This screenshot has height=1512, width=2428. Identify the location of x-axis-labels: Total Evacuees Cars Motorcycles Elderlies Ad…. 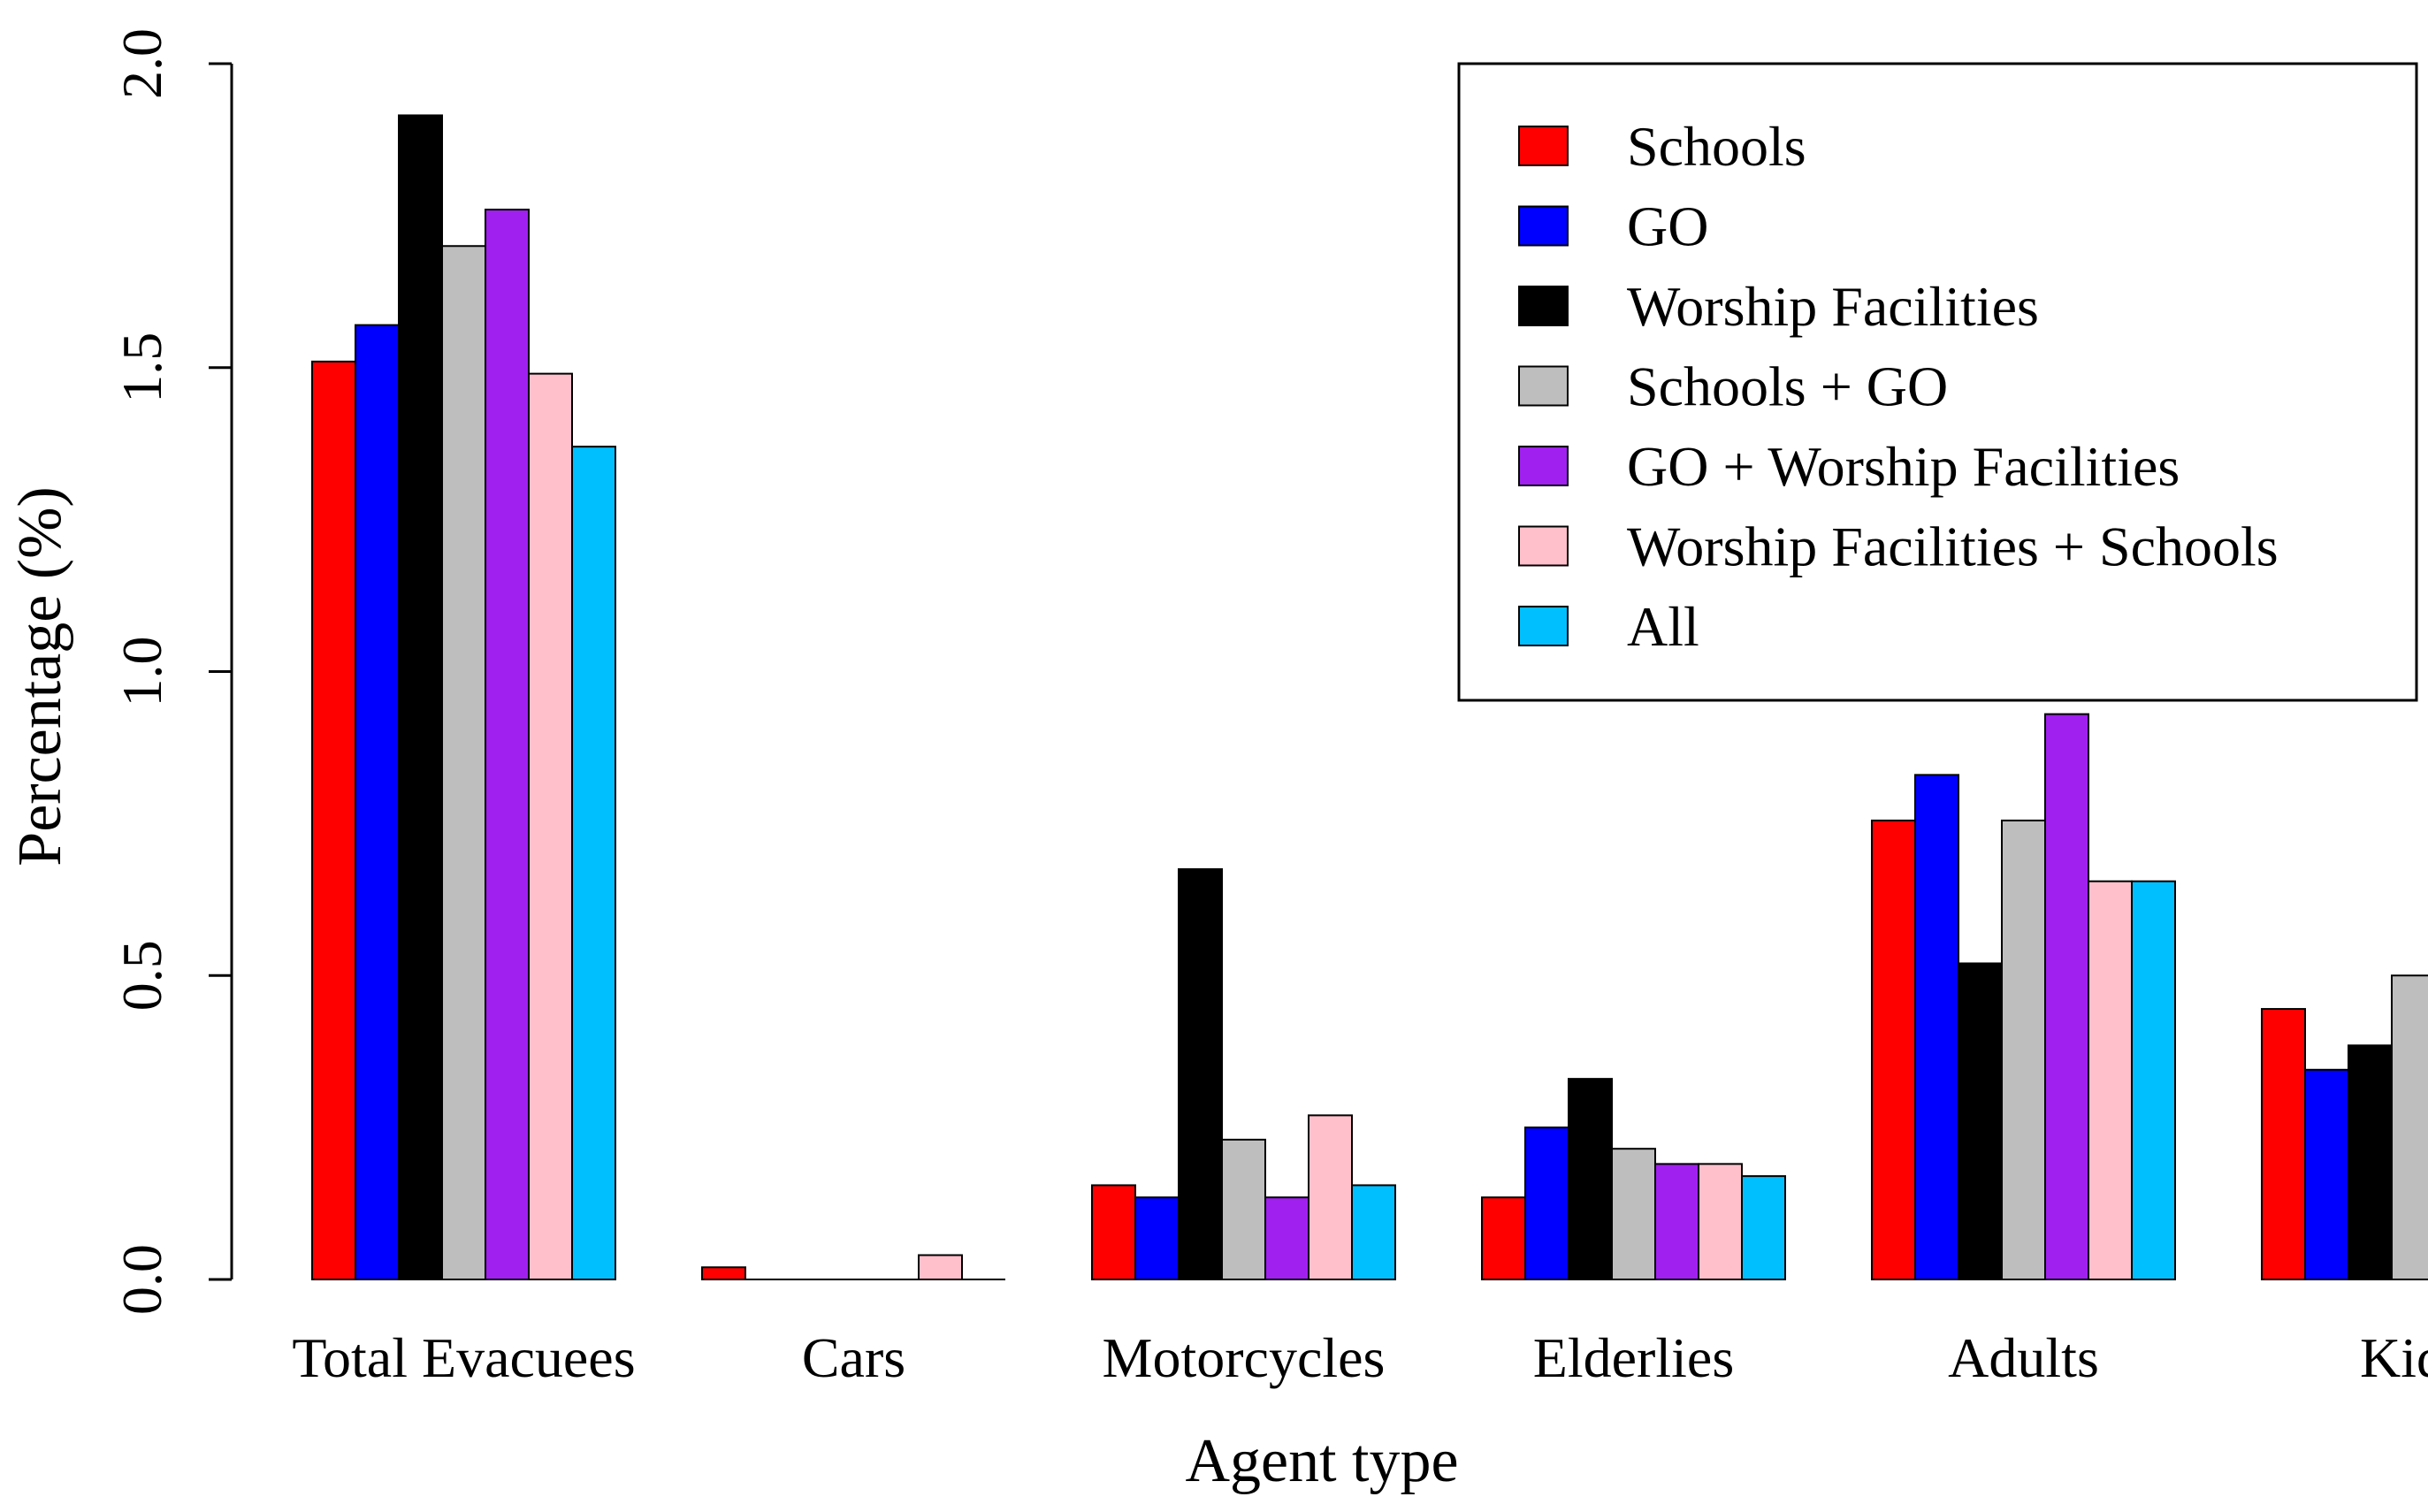
(1360, 1357).